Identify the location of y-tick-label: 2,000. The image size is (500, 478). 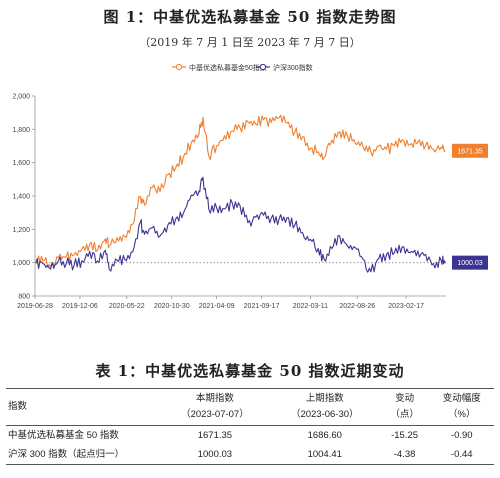
(21, 97).